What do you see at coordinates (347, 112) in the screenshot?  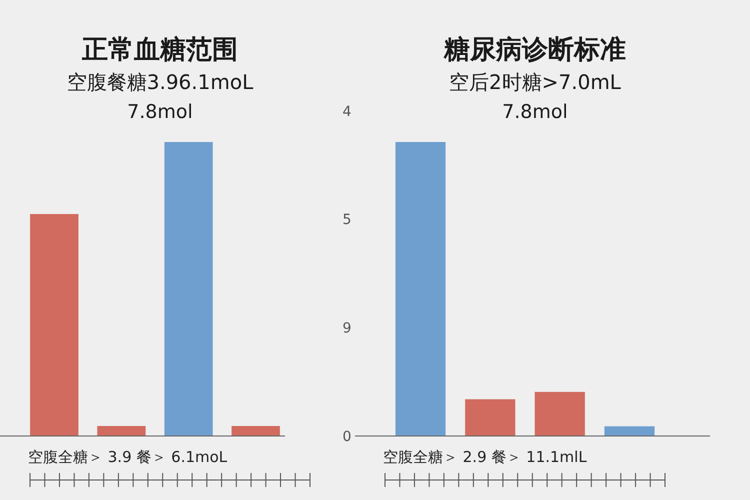 I see `text: 4` at bounding box center [347, 112].